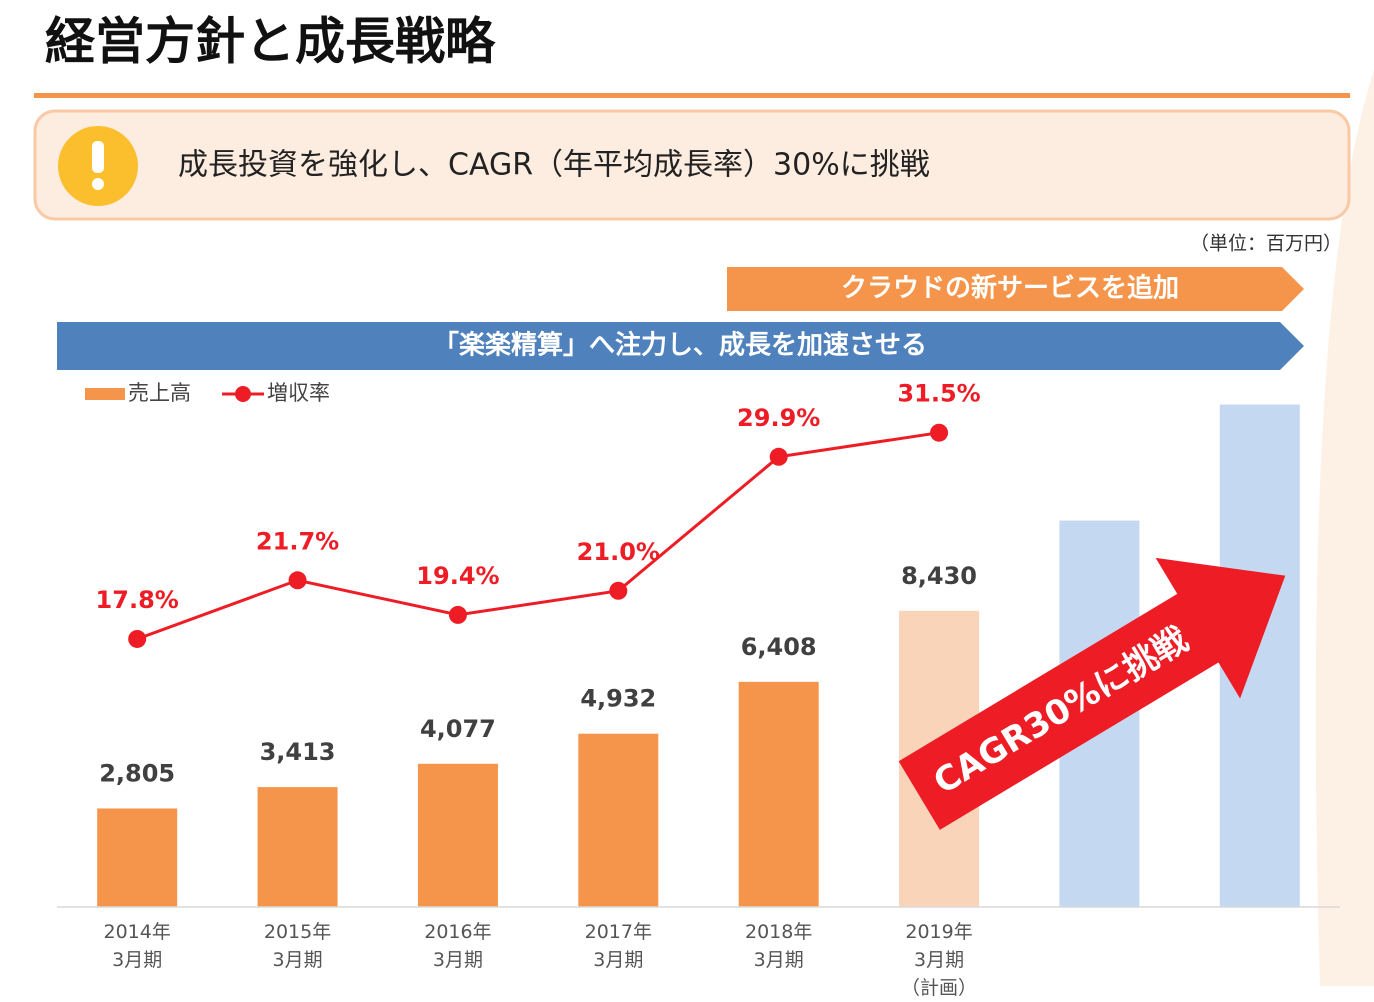 The width and height of the screenshot is (1374, 1002). What do you see at coordinates (457, 576) in the screenshot?
I see `growth-value-label: 19.4%` at bounding box center [457, 576].